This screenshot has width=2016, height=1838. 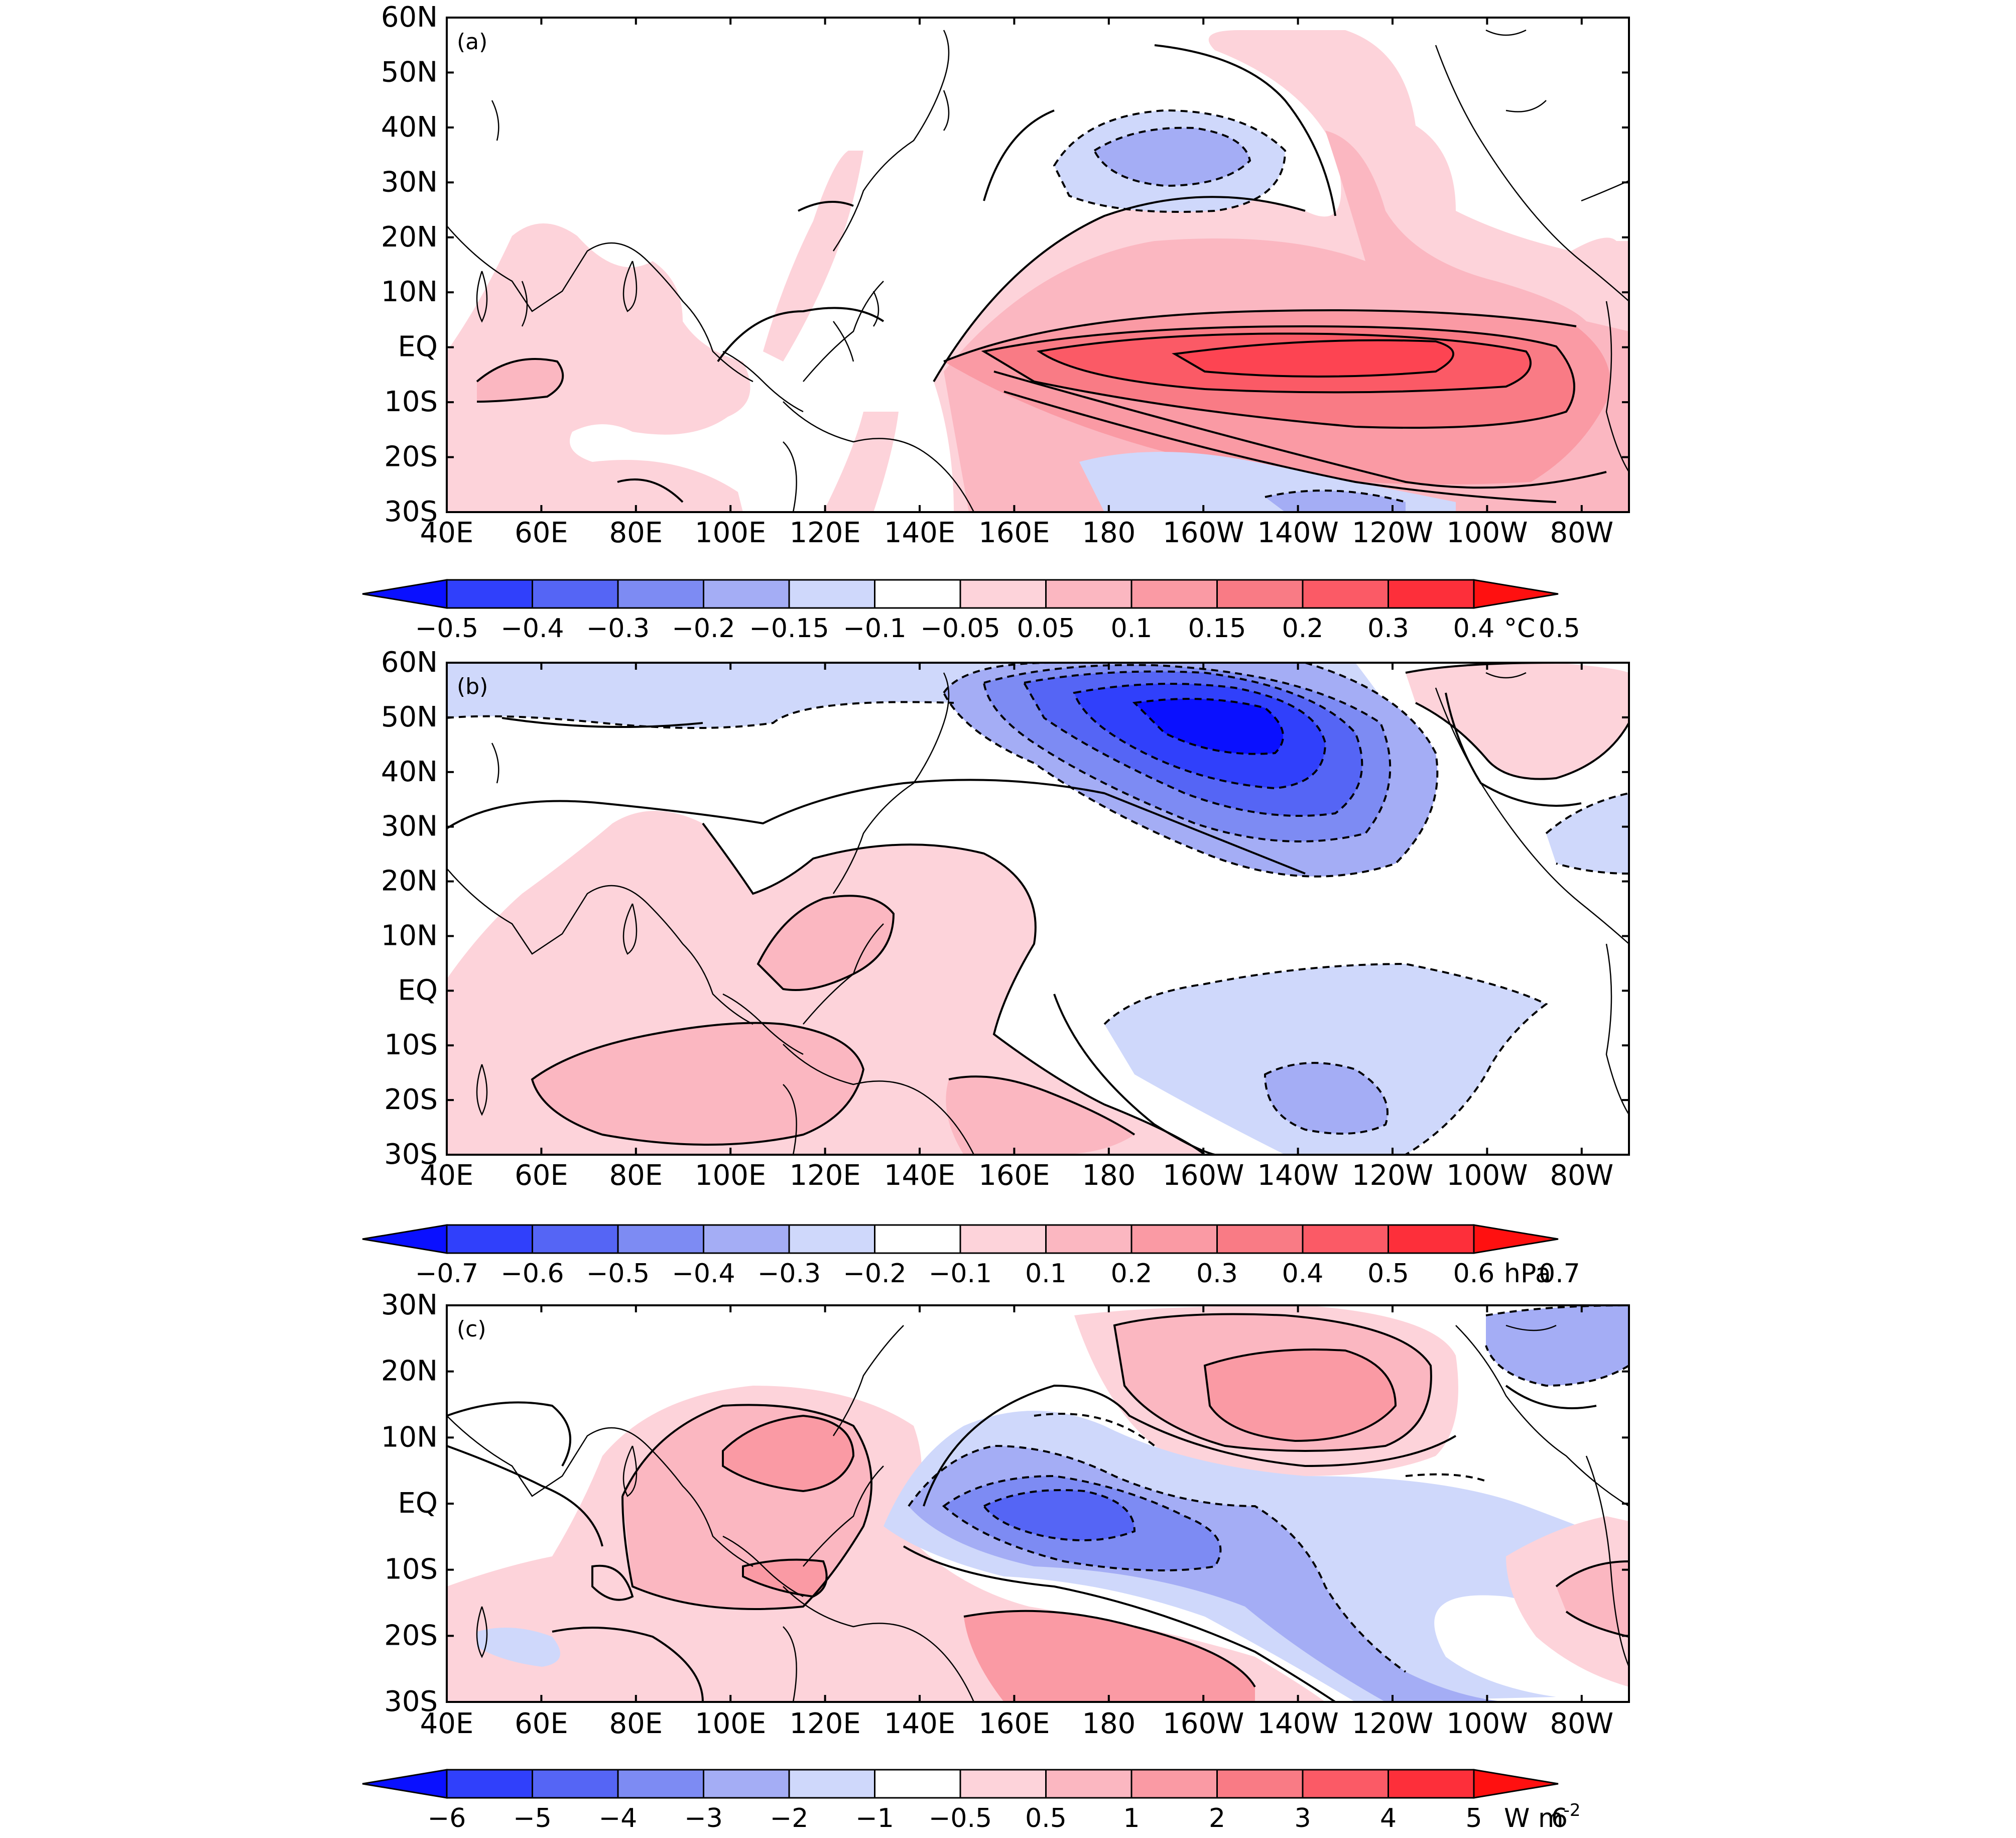 I want to click on lon-tick-label: 140E, so click(x=919, y=1175).